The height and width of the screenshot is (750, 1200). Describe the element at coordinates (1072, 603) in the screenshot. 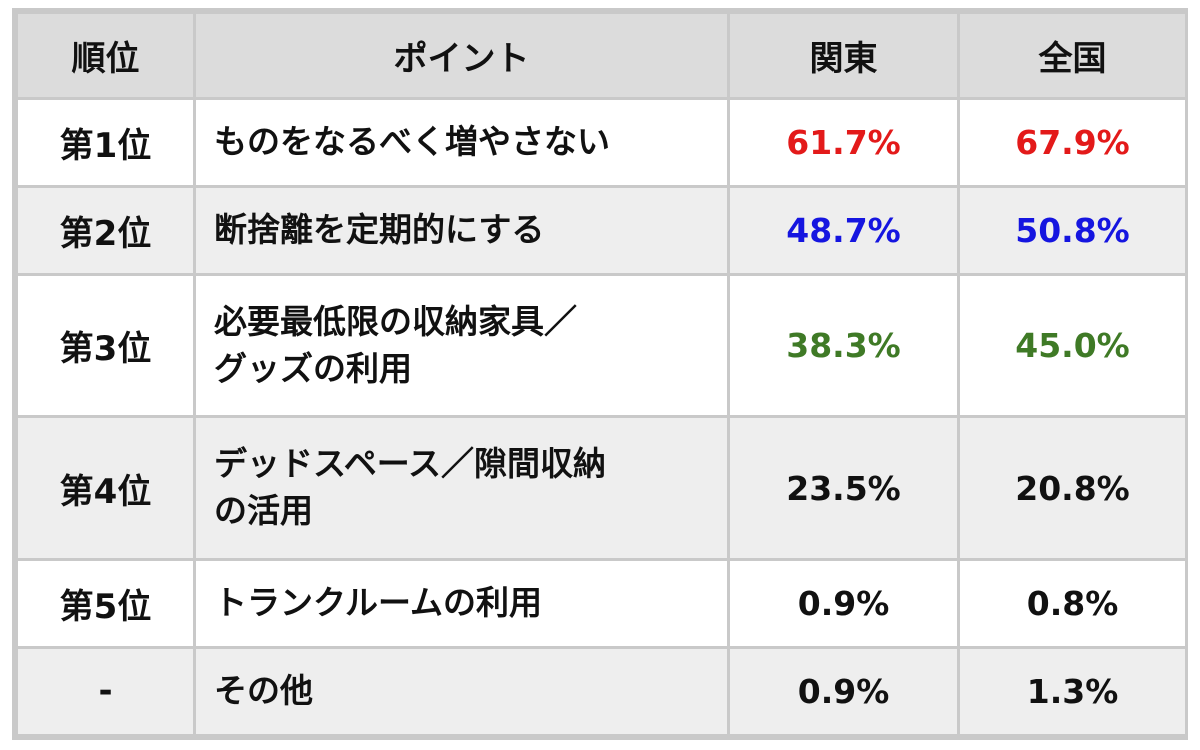

I see `national-value: 0.8%` at that location.